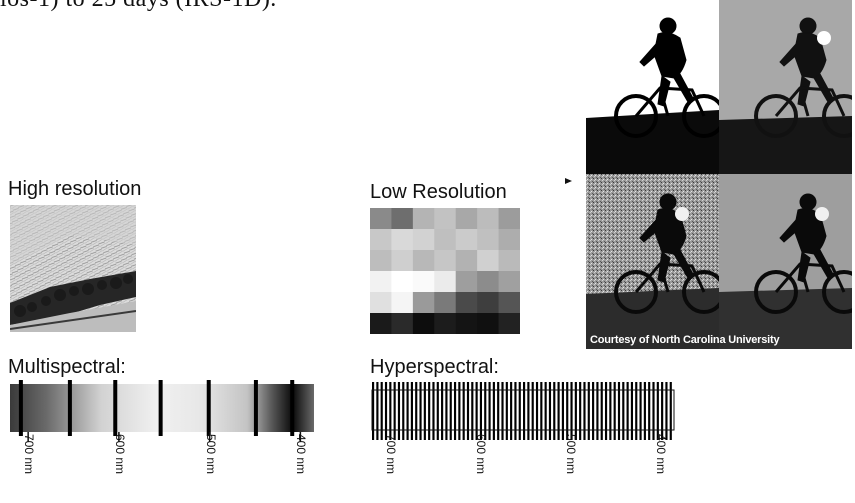 The width and height of the screenshot is (855, 503). Describe the element at coordinates (75, 189) in the screenshot. I see `high-resolution-label: High resolution` at that location.